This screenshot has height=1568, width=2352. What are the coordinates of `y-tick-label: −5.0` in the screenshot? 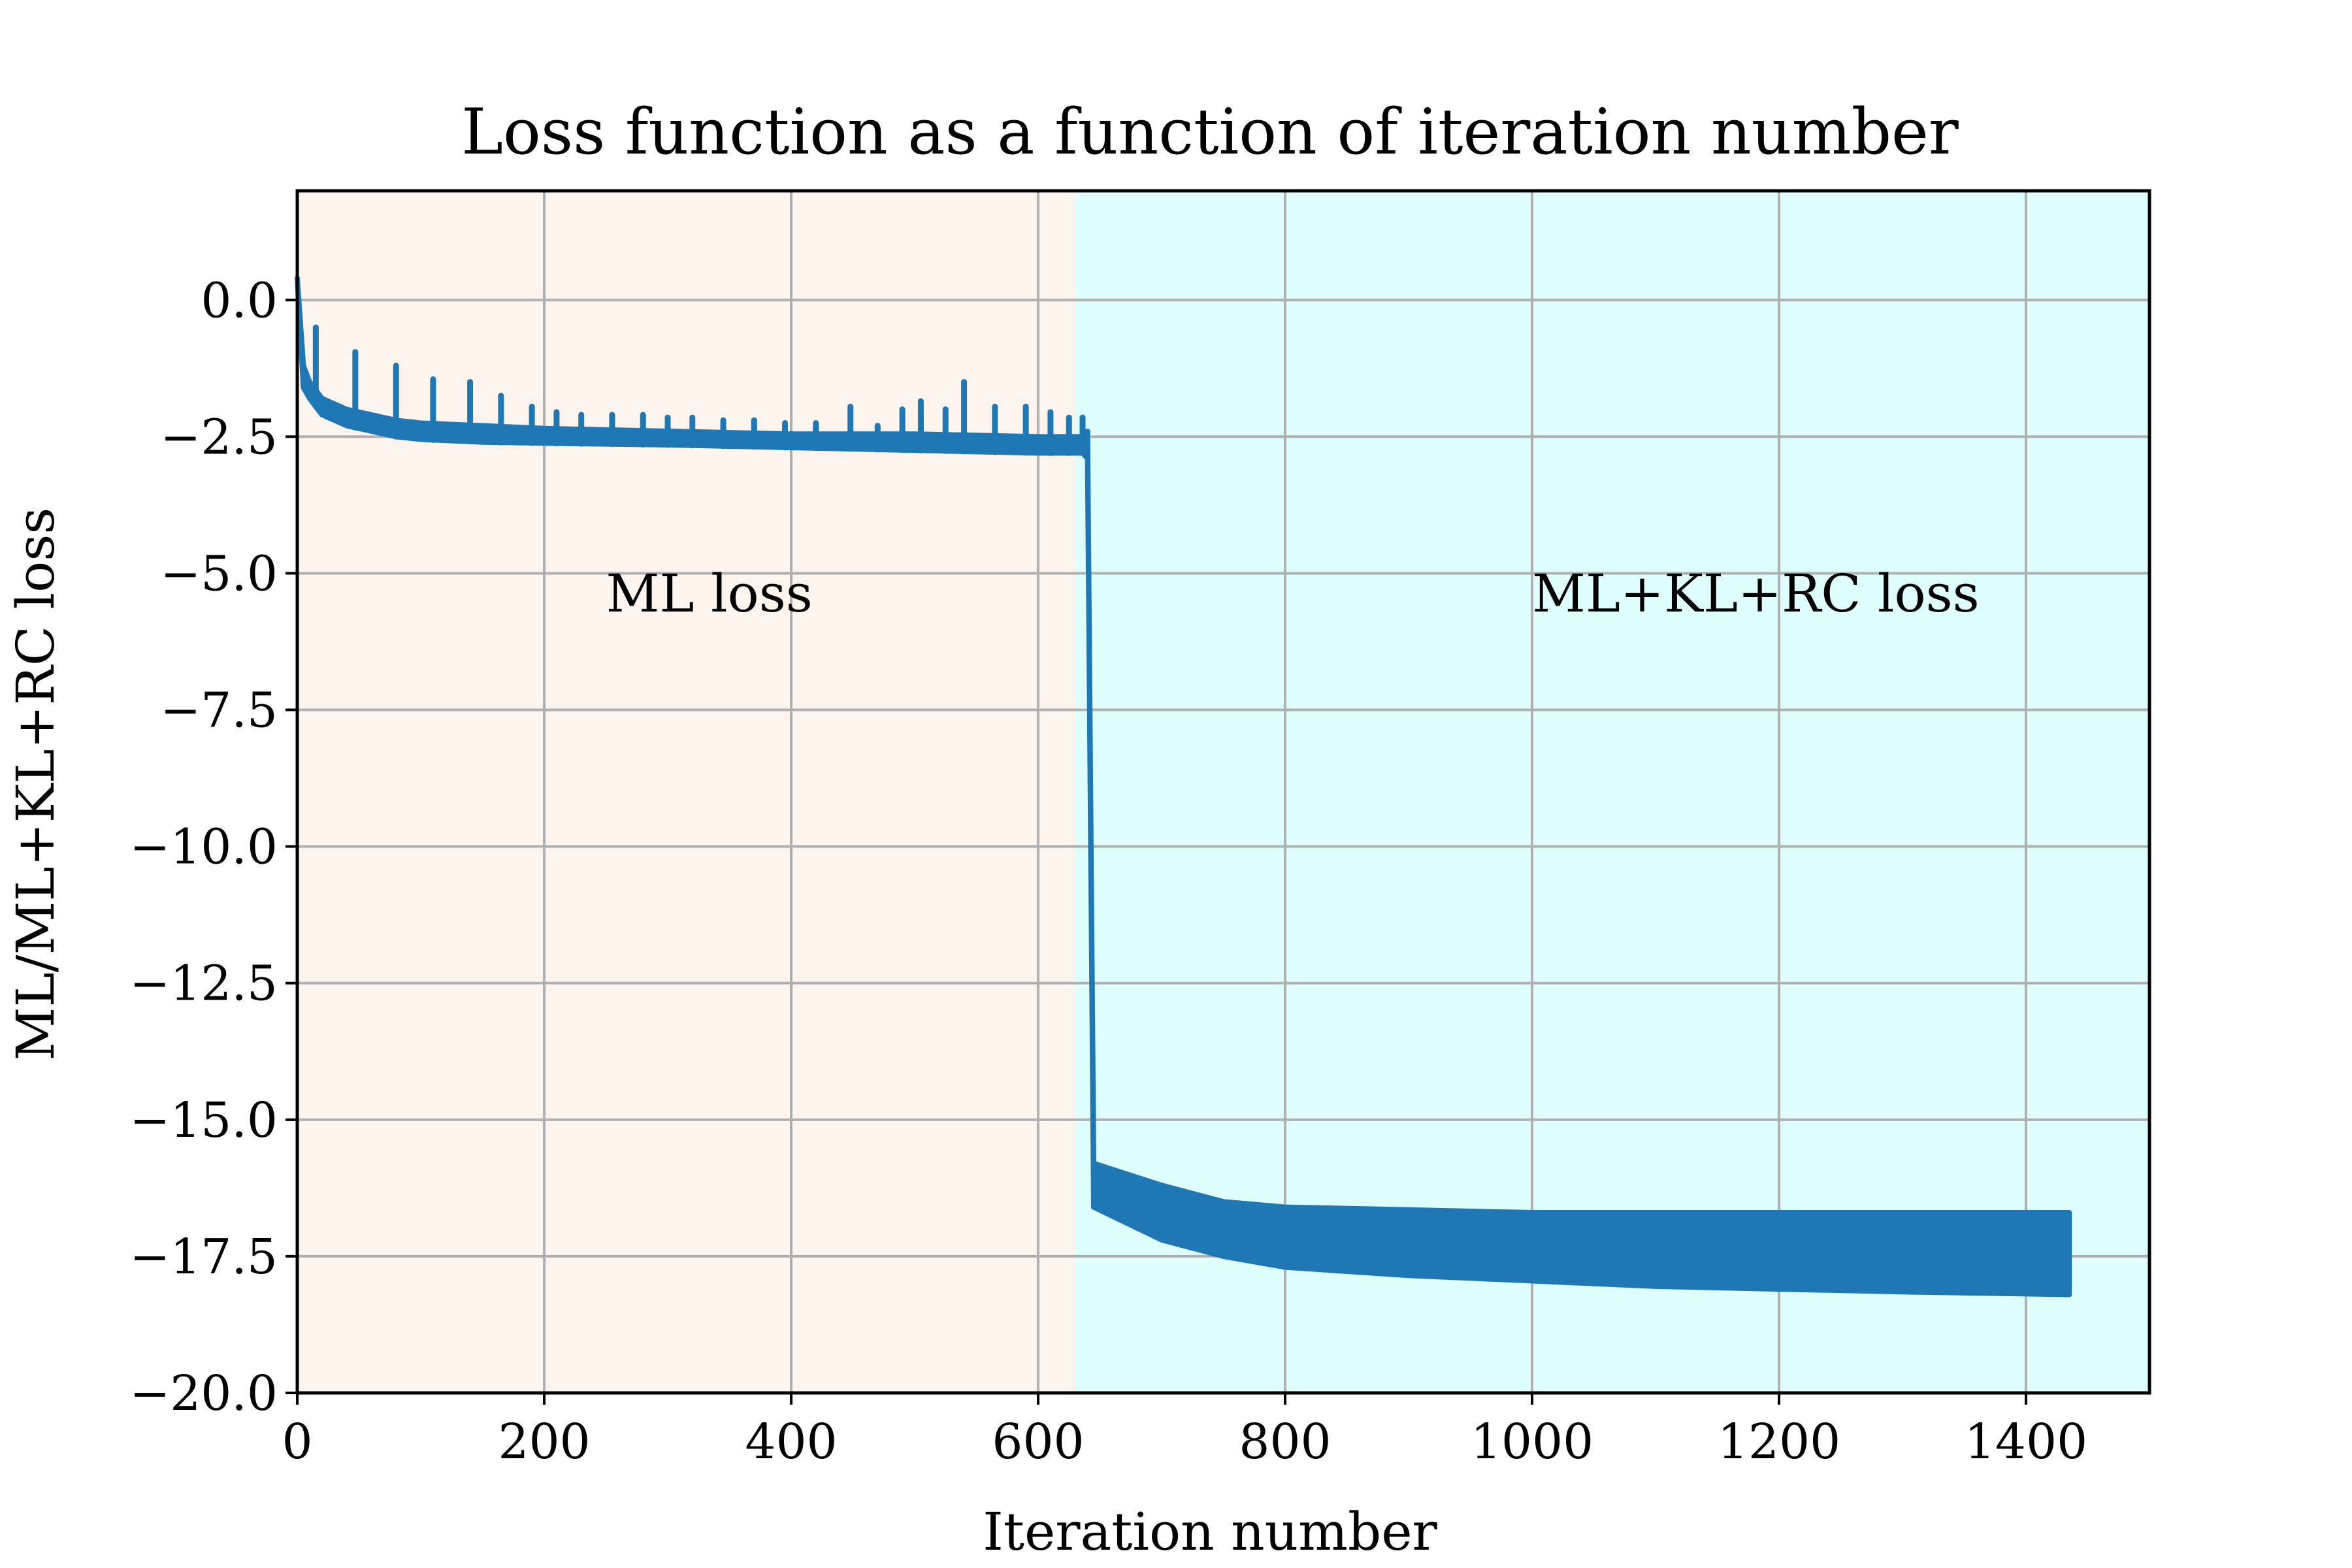 It's located at (219, 574).